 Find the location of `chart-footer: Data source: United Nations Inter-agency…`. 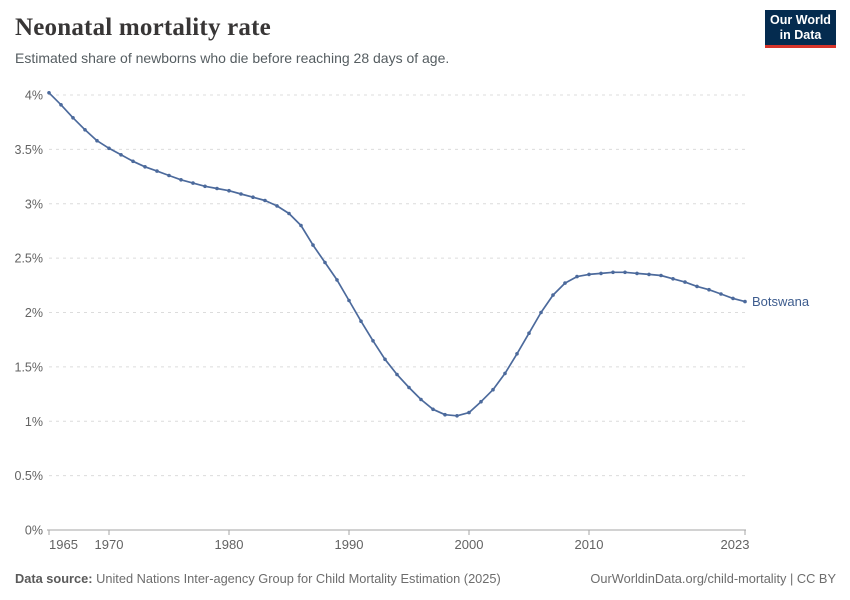

chart-footer: Data source: United Nations Inter-agency… is located at coordinates (425, 579).